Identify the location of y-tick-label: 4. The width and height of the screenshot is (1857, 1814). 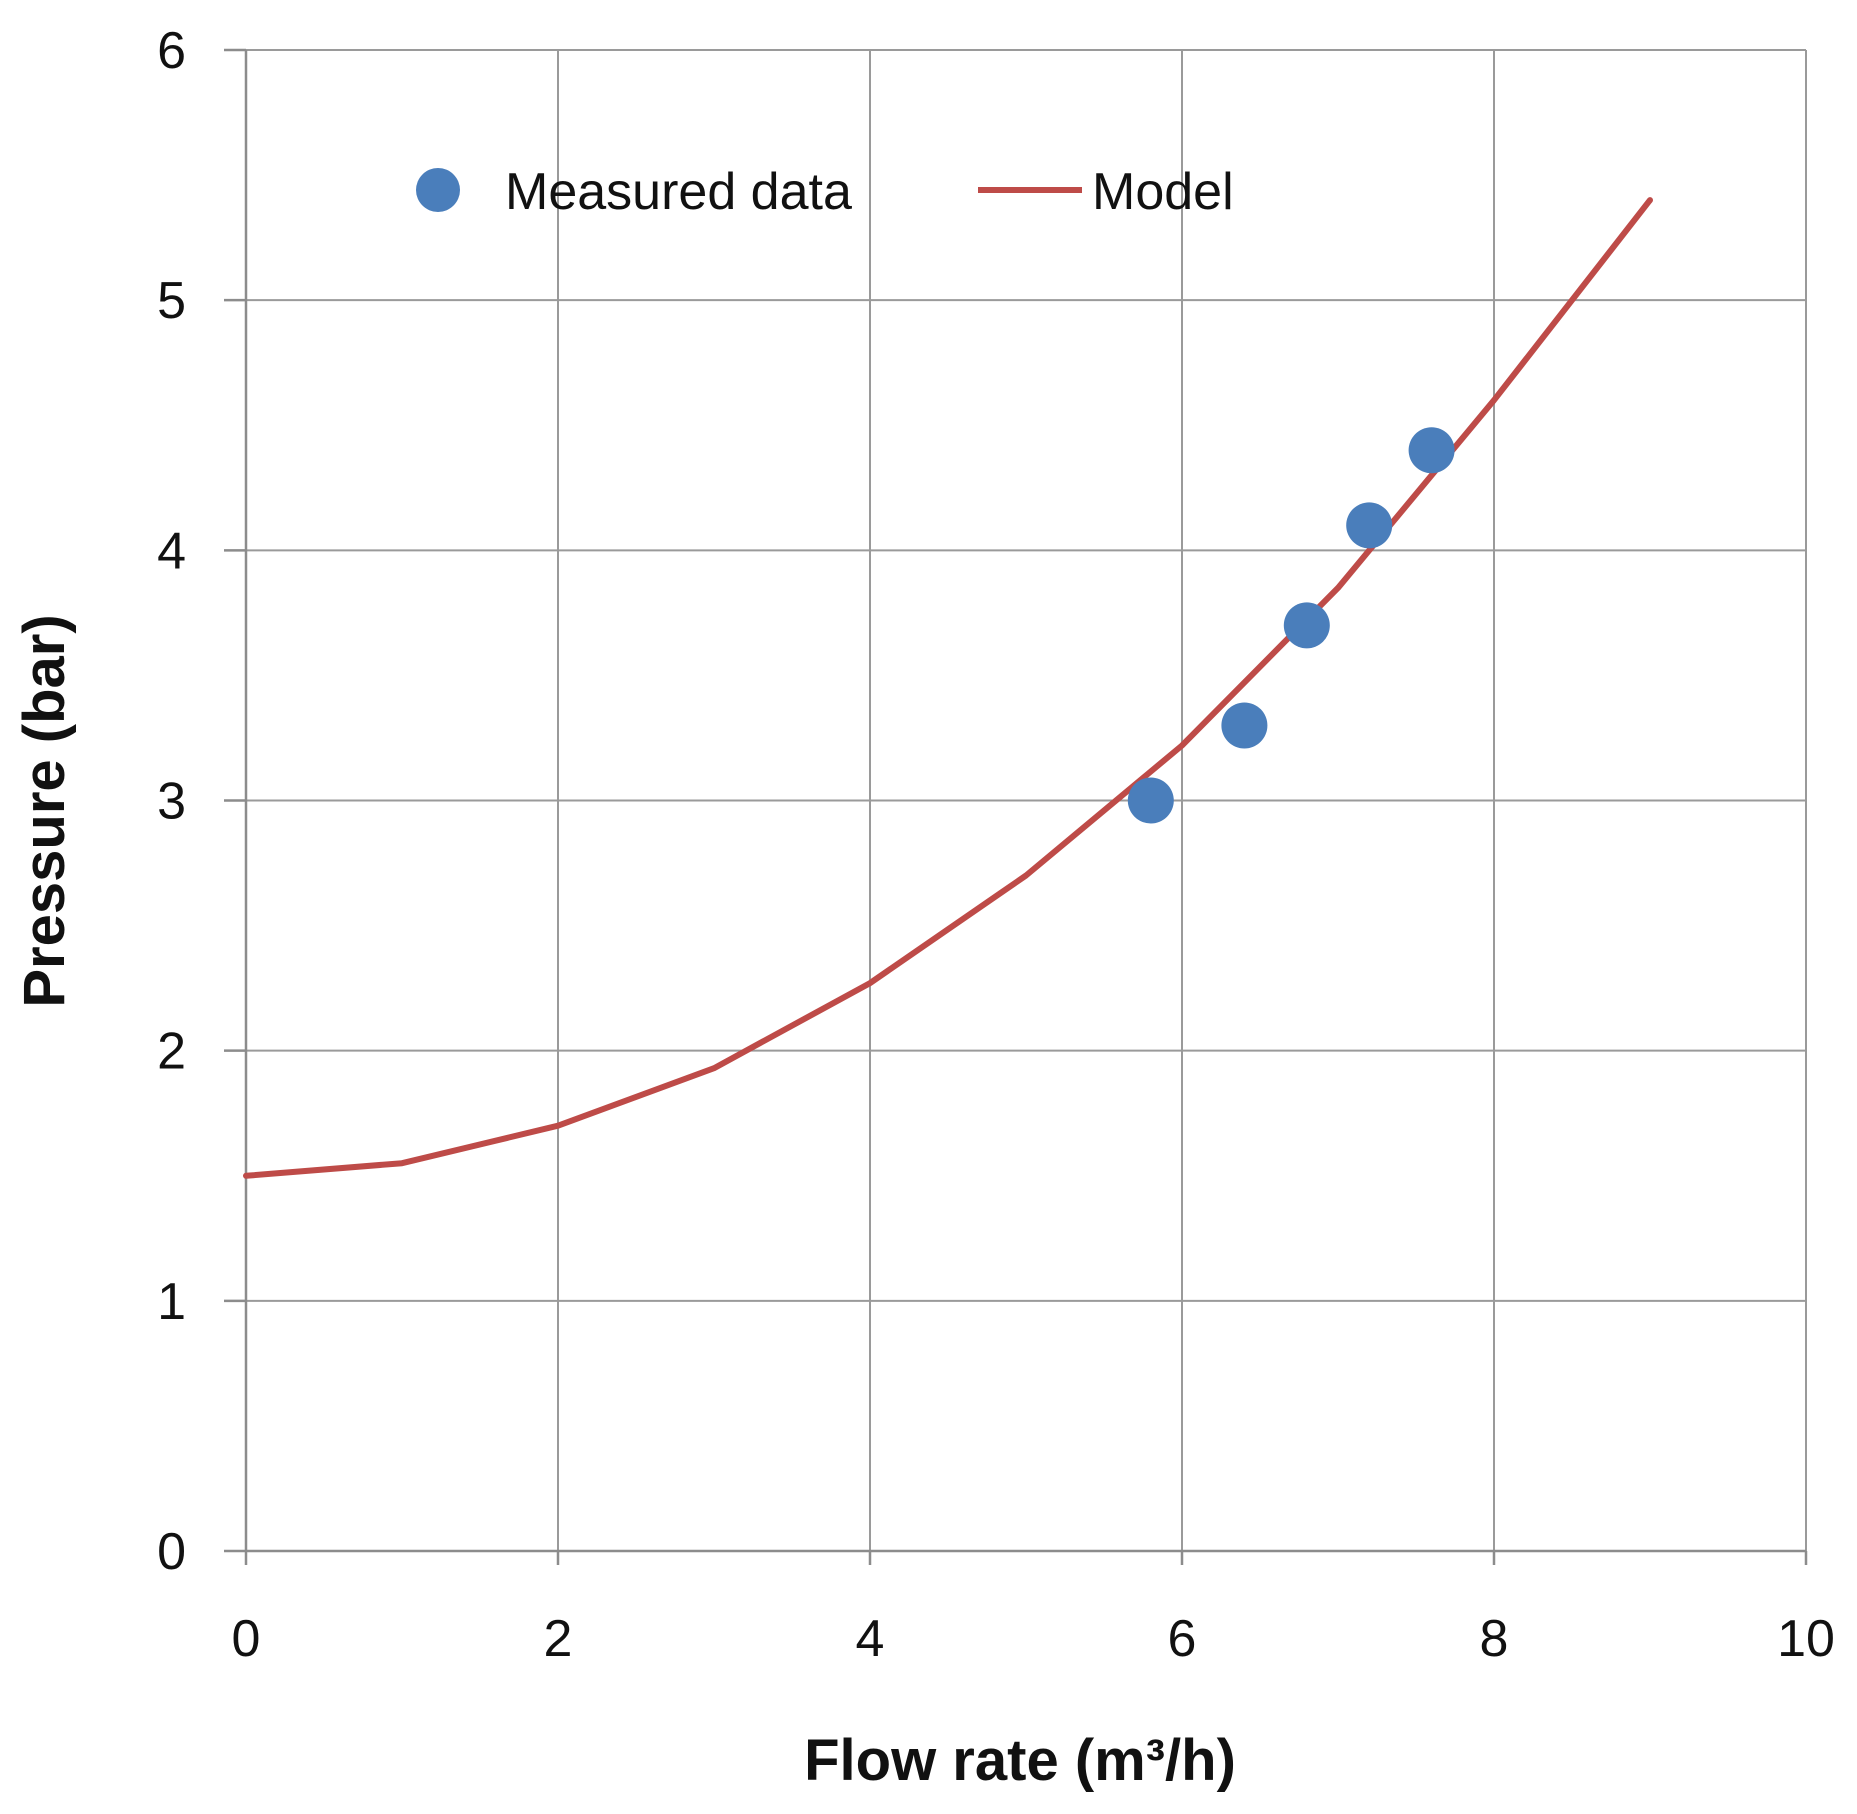
(171, 551).